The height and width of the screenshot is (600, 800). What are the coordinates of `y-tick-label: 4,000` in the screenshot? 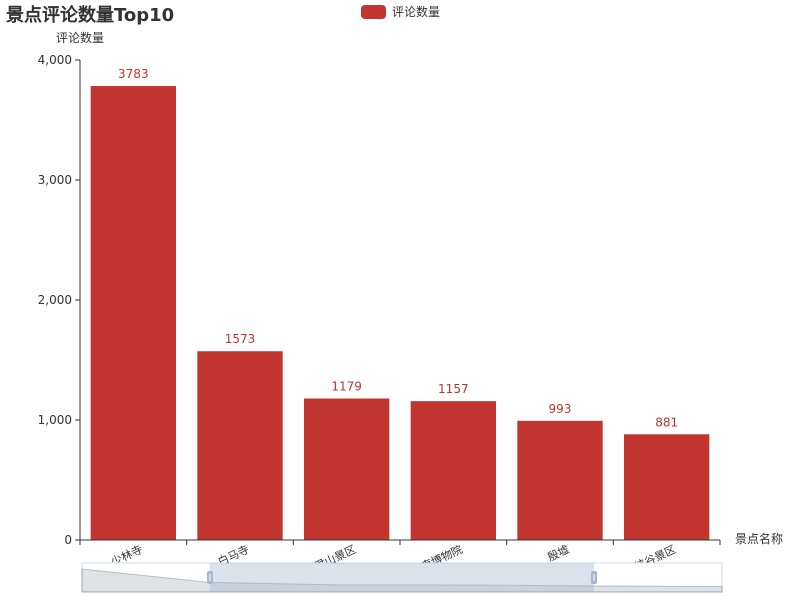 It's located at (55, 60).